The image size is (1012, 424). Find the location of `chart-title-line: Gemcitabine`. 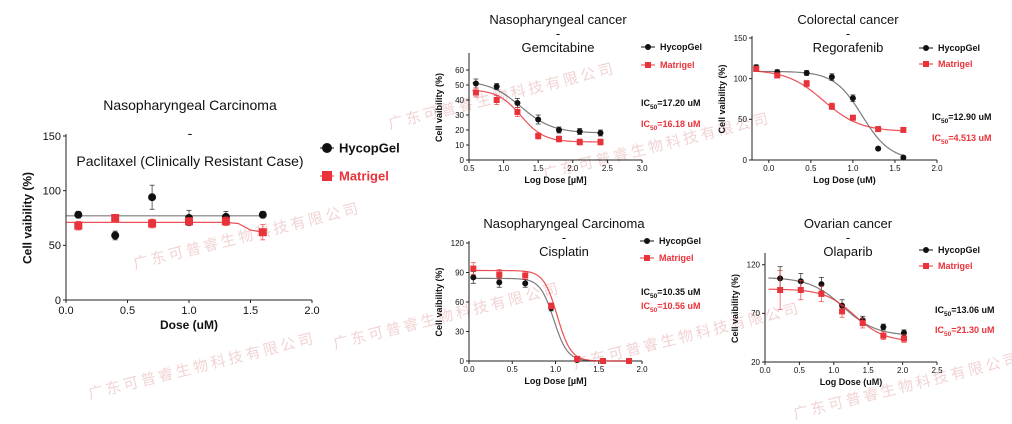

chart-title-line: Gemcitabine is located at coordinates (558, 47).